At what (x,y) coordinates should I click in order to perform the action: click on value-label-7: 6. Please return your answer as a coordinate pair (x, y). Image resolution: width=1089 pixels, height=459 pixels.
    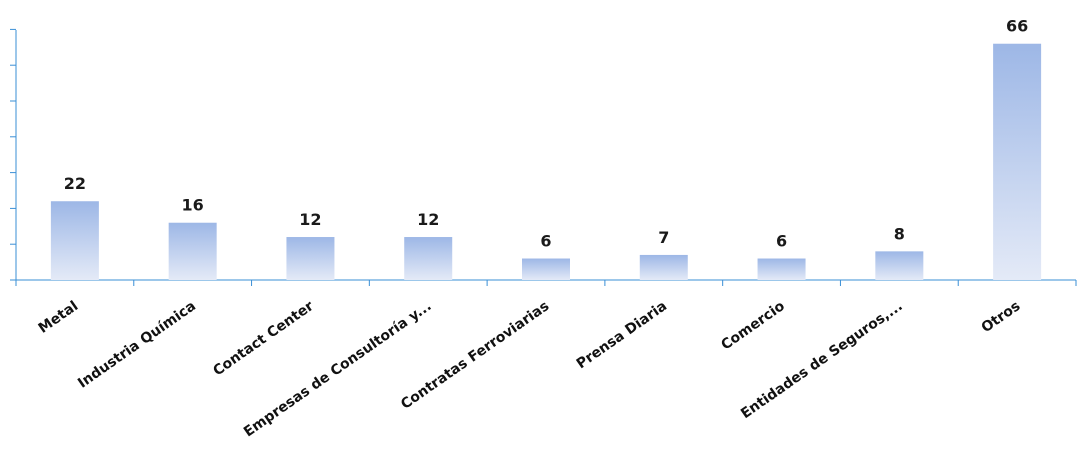
    Looking at the image, I should click on (781, 241).